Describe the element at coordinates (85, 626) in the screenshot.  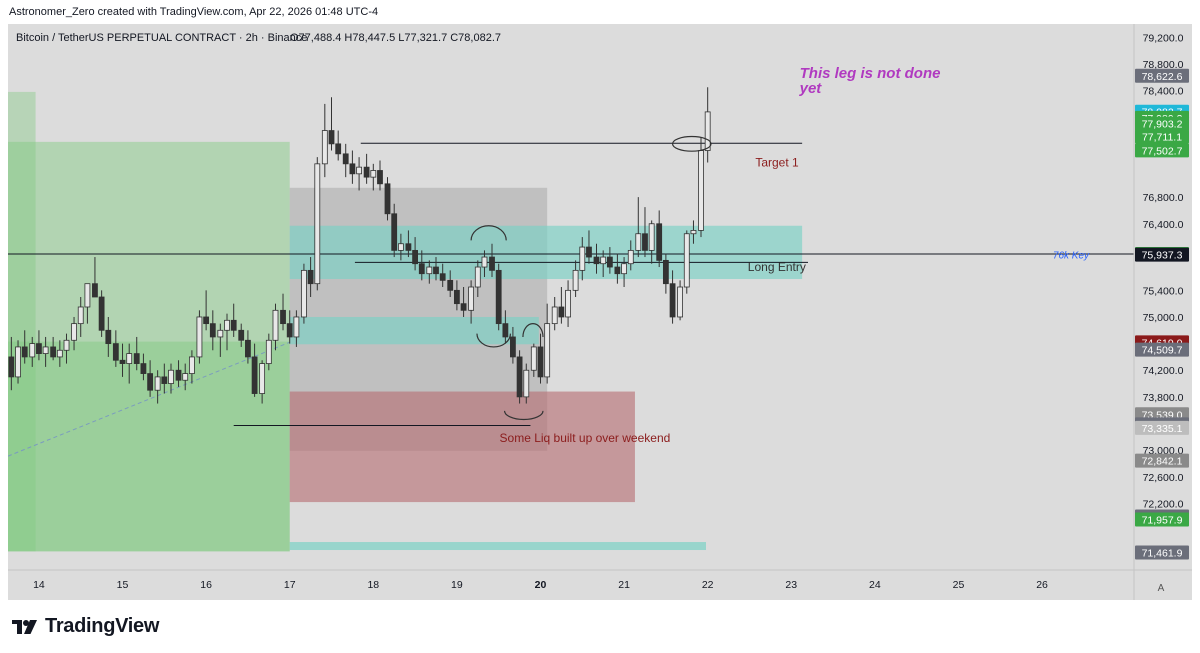
I see `tradingview-brand: TradingView` at that location.